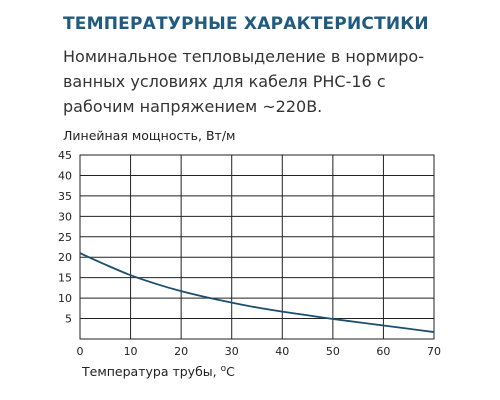  Describe the element at coordinates (65, 237) in the screenshot. I see `y-tick-label: 25` at that location.